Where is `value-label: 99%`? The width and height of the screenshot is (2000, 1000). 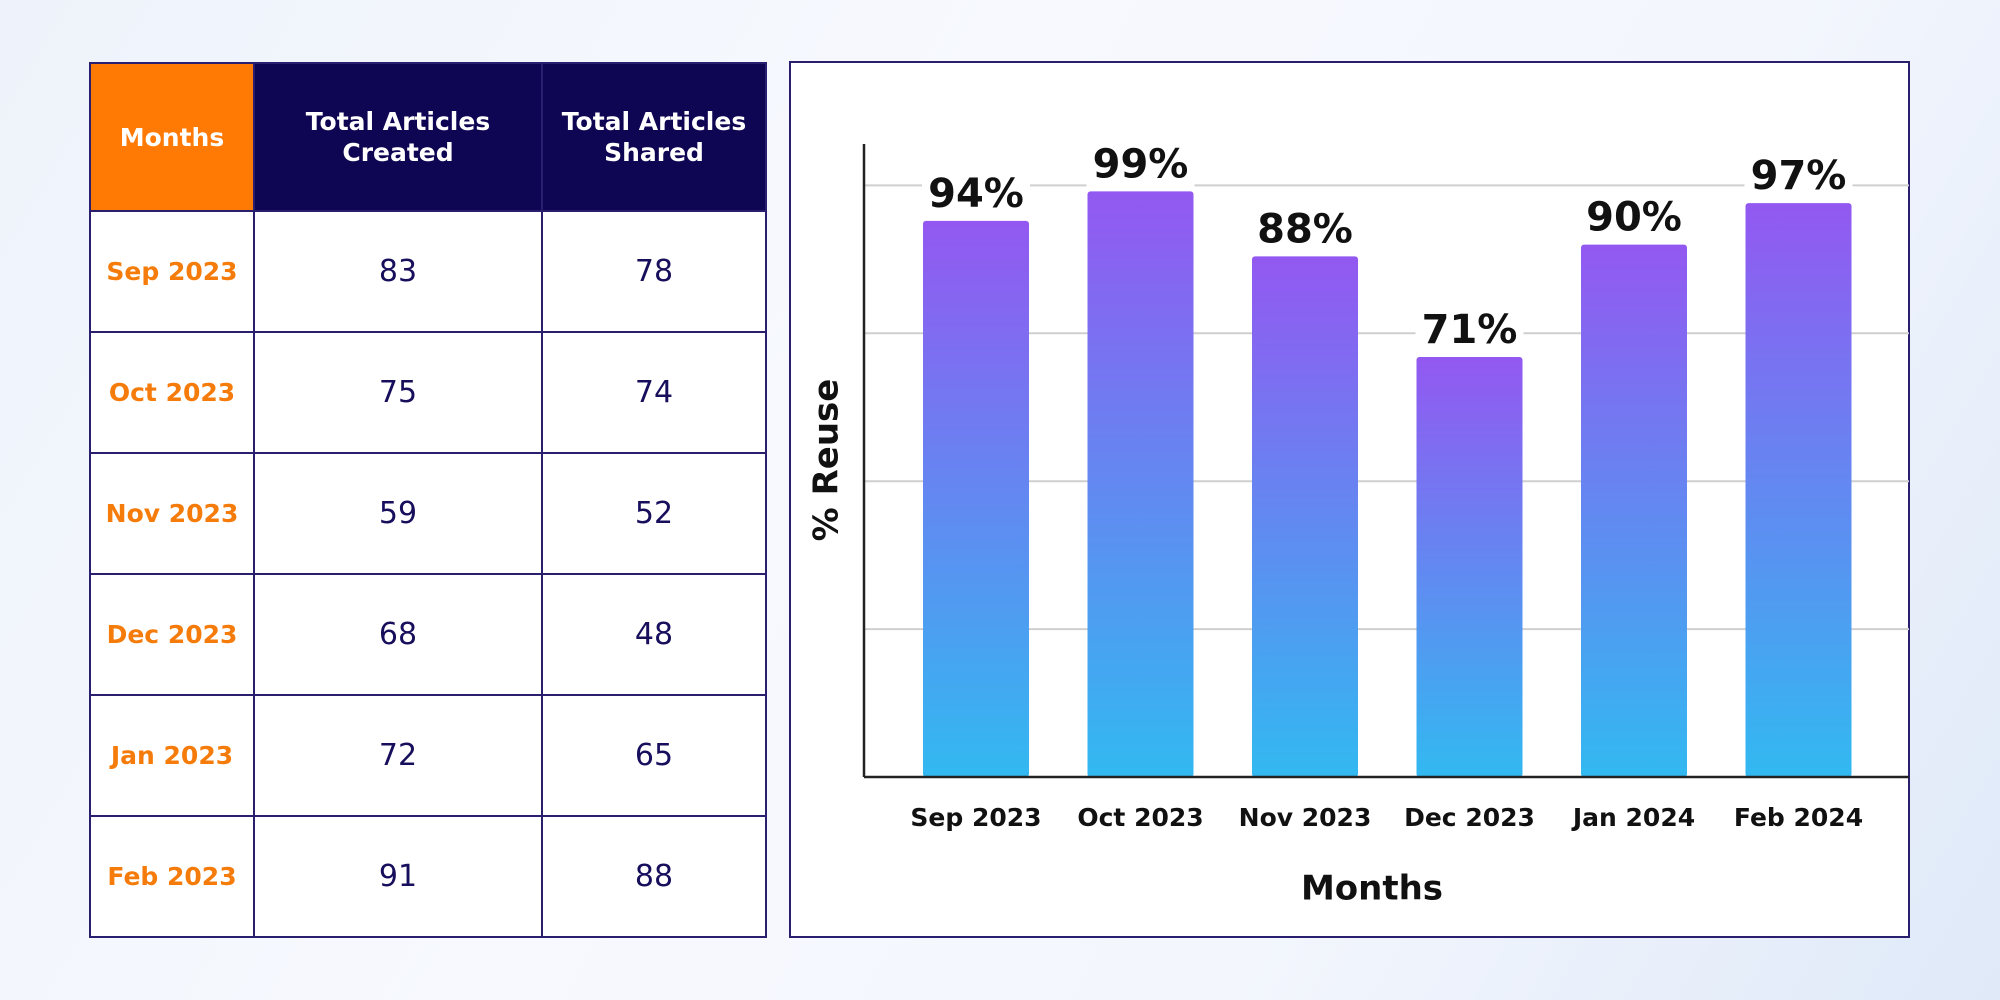
value-label: 99% is located at coordinates (1141, 164).